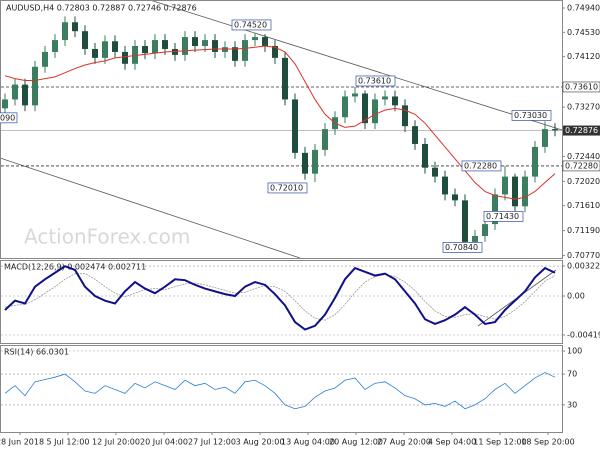 The height and width of the screenshot is (450, 600). I want to click on y-tick-label: 0.003223, so click(583, 266).